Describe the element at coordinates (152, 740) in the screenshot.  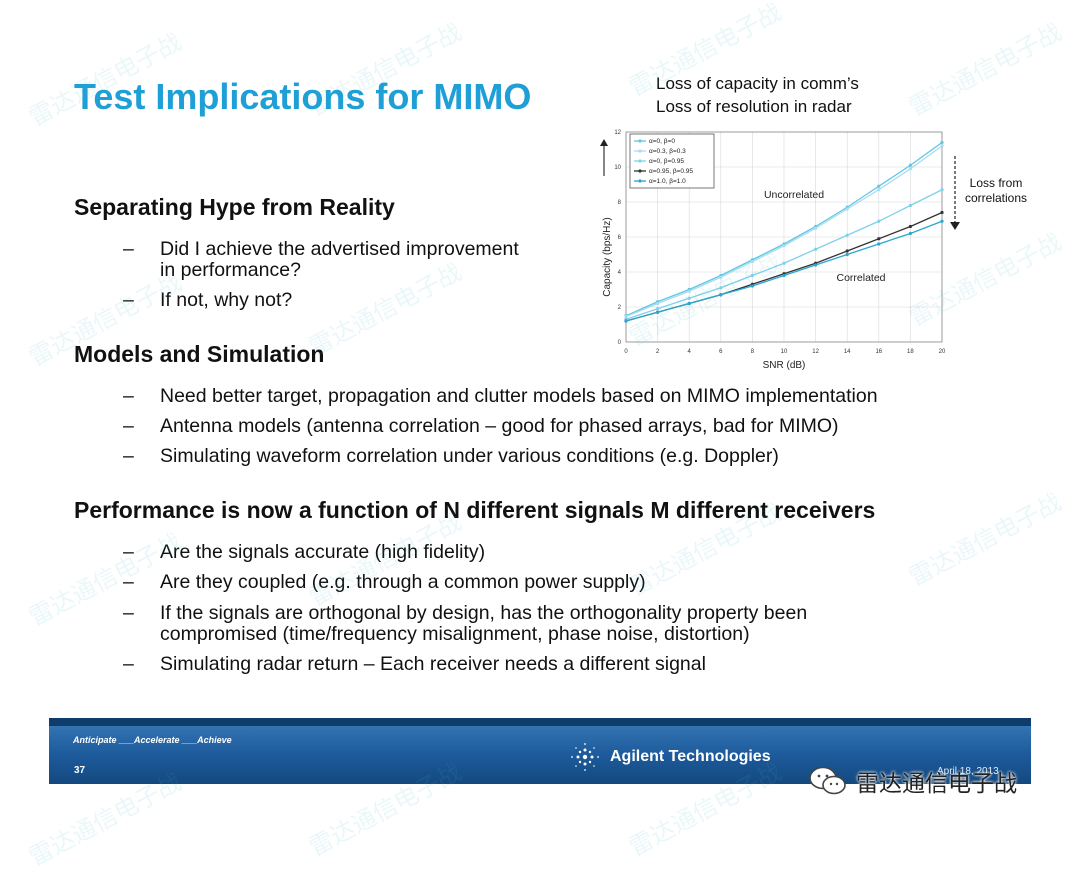
I see `footer-tagline: Anticipate ___Accelerate ___Achieve` at that location.